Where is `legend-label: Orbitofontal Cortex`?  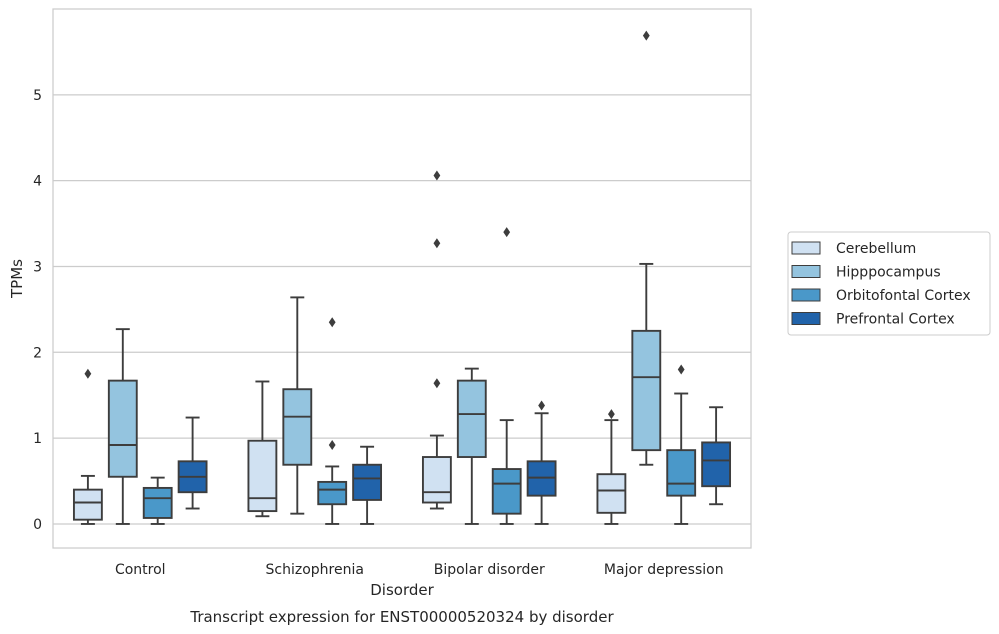
legend-label: Orbitofontal Cortex is located at coordinates (903, 296).